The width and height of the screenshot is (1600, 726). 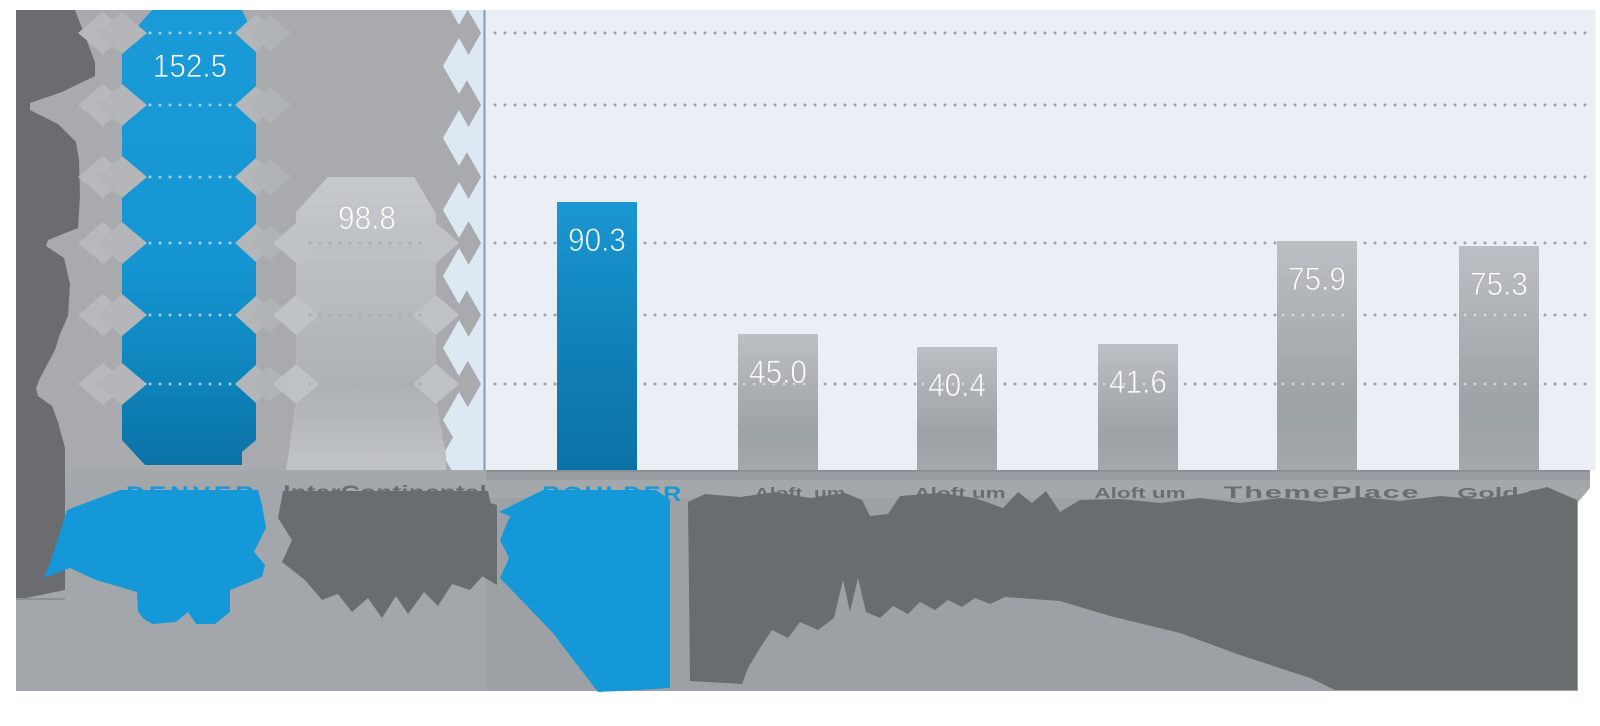 What do you see at coordinates (597, 240) in the screenshot?
I see `svg-text: 90.3` at bounding box center [597, 240].